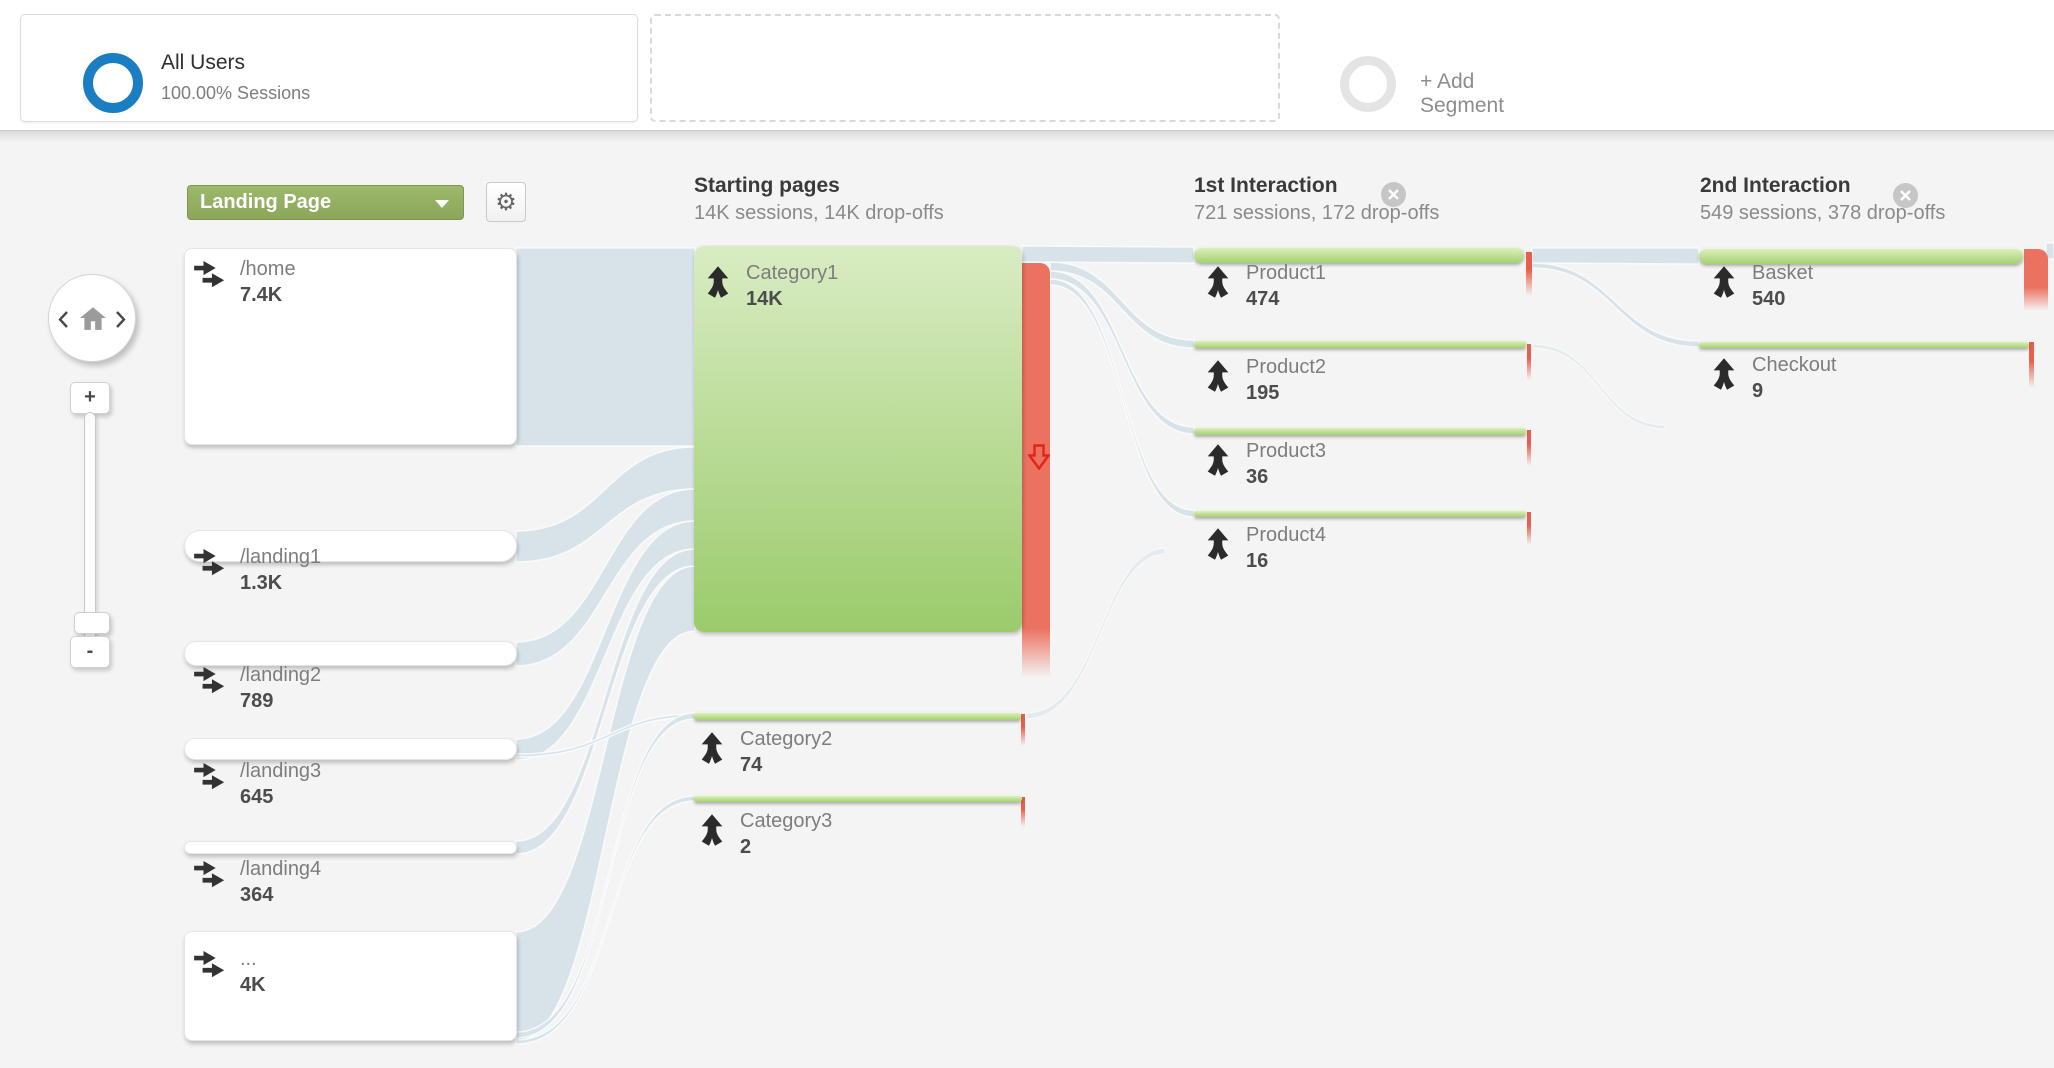  What do you see at coordinates (1864, 344) in the screenshot?
I see `node-checkout` at bounding box center [1864, 344].